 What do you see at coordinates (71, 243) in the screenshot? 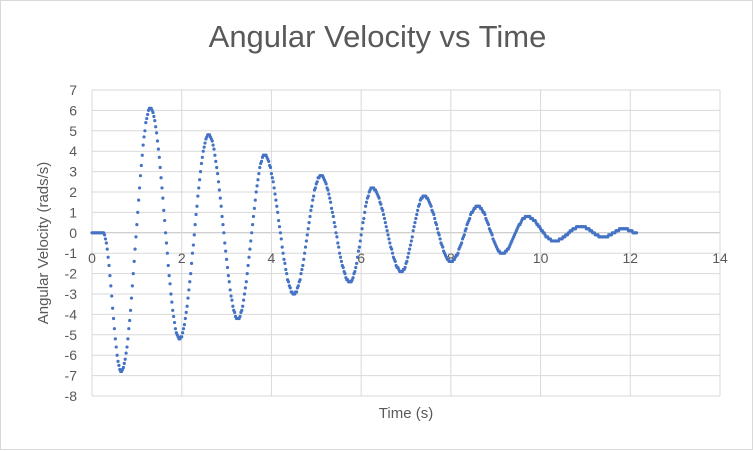
I see `y-tick-labels: 7 6 5 4 3 2 1 0 -1 -2 -3 -4 -5 -6 -7 -8` at bounding box center [71, 243].